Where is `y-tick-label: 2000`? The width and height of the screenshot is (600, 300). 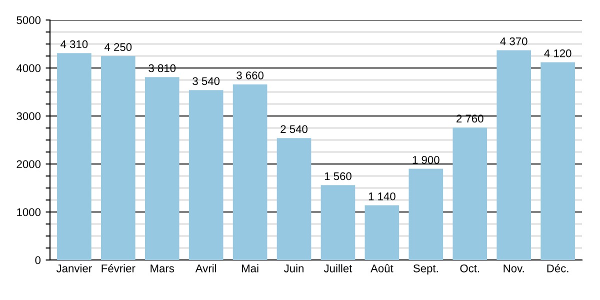 y-tick-label: 2000 is located at coordinates (28, 164).